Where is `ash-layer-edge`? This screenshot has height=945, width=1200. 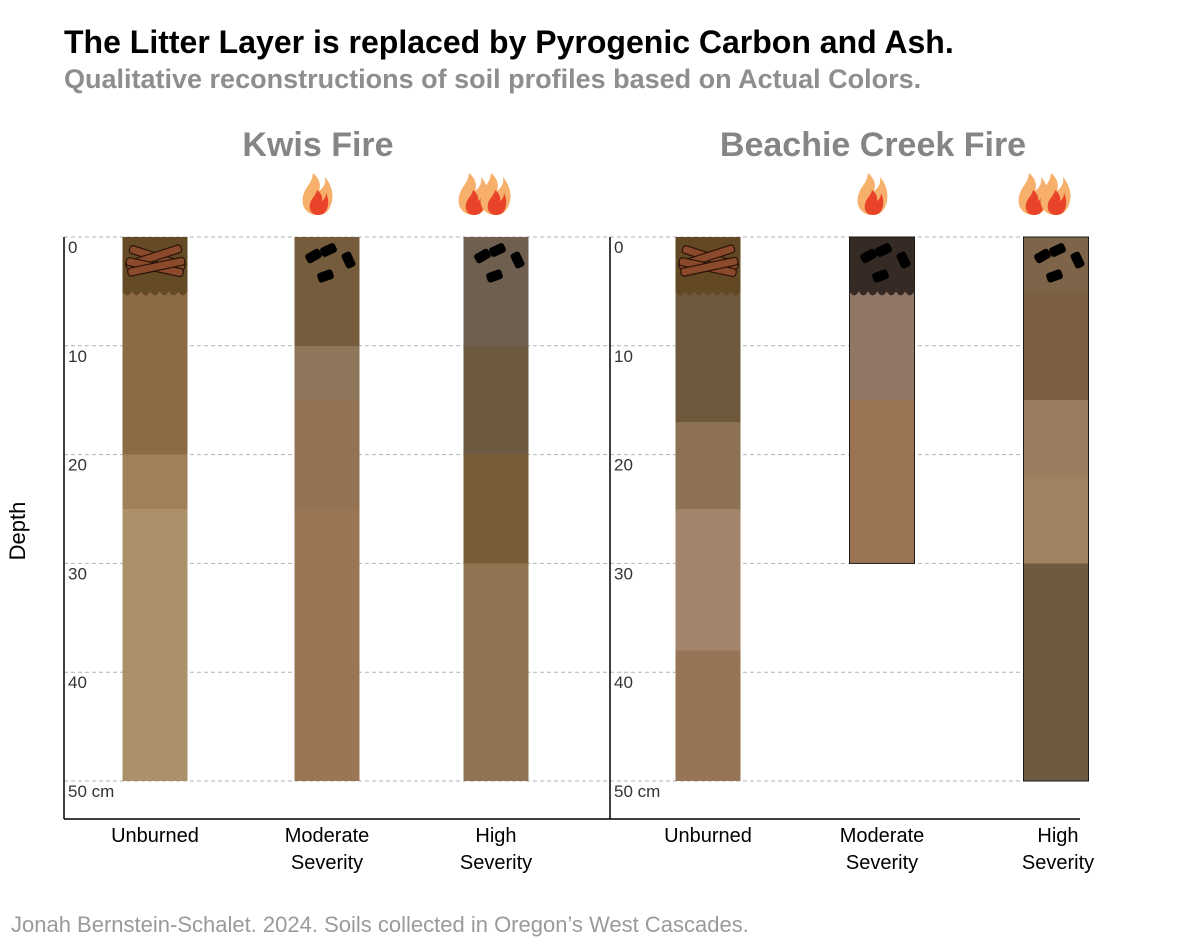 ash-layer-edge is located at coordinates (882, 288).